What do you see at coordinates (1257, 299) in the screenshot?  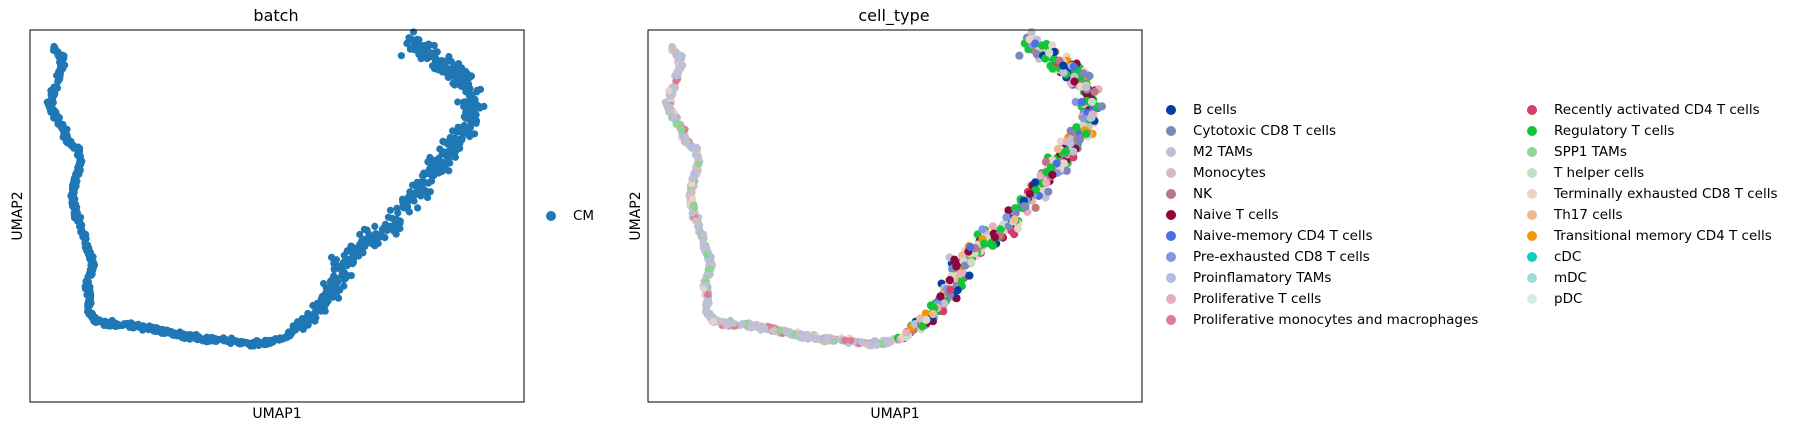 I see `celltype-legend-label: Proliferative T cells` at bounding box center [1257, 299].